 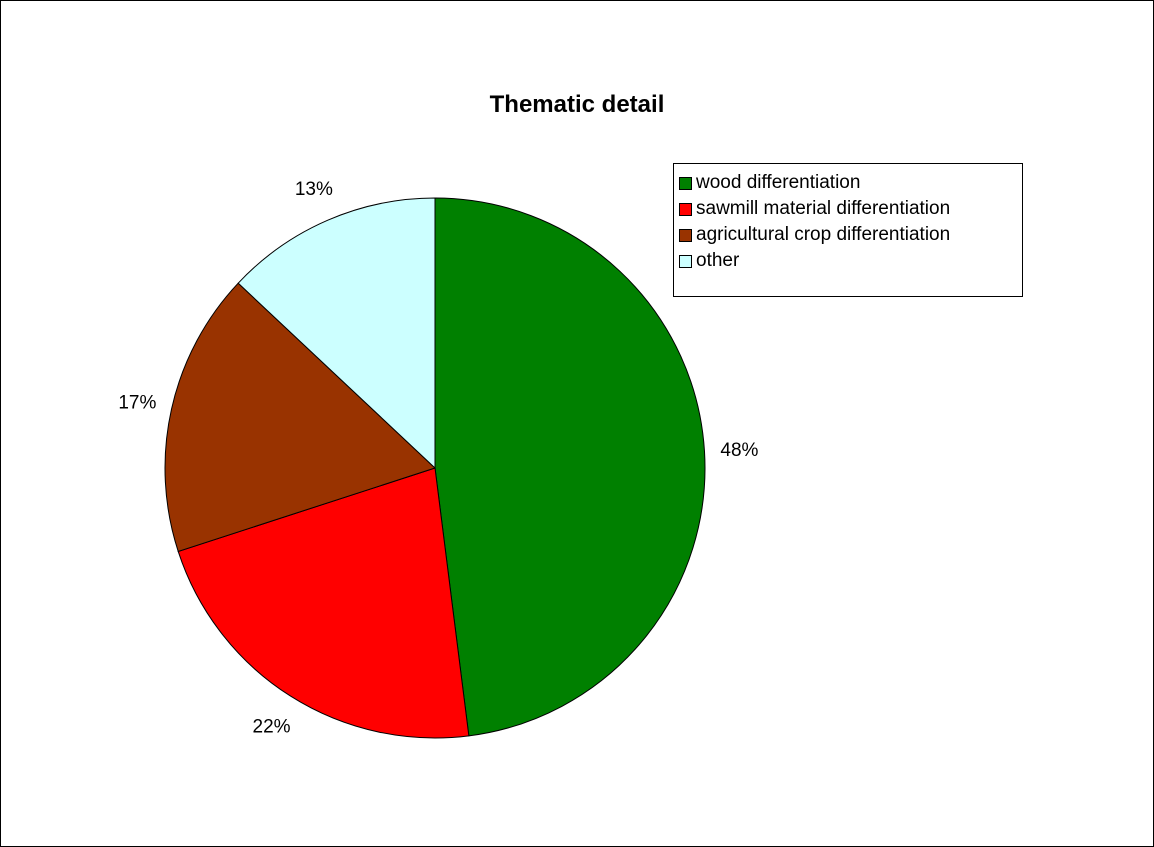 I want to click on legend-label-sawmill: sawmill material differentiation, so click(x=823, y=208).